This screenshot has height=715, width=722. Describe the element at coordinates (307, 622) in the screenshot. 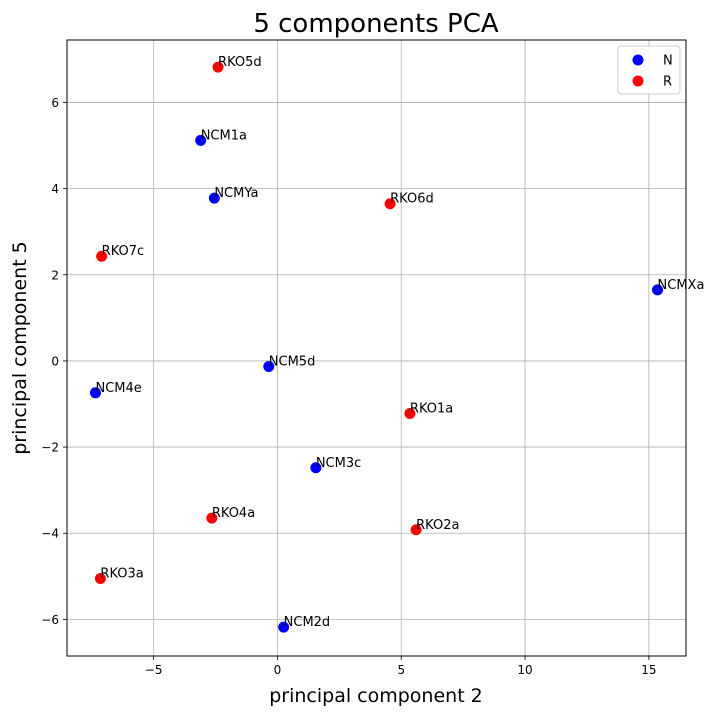

I see `point-label-ncm2d: NCM2d` at that location.